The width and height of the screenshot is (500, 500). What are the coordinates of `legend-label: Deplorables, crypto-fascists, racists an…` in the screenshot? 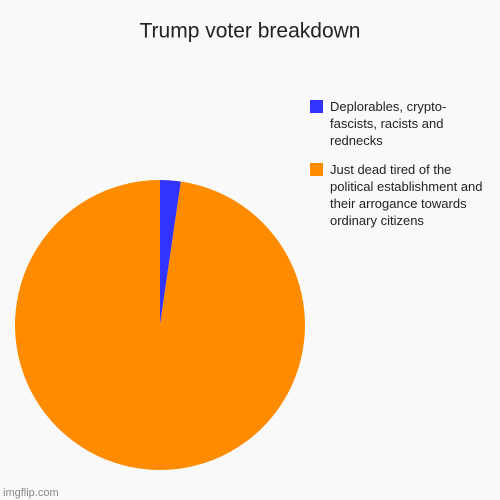 It's located at (388, 123).